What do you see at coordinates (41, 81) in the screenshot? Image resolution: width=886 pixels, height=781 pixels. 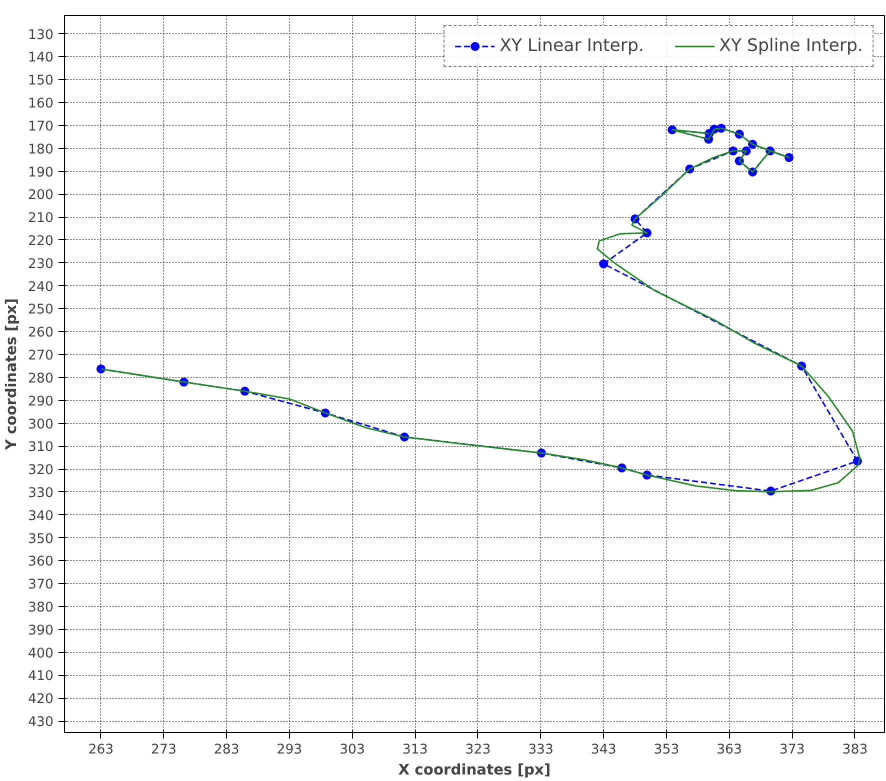 I see `y-tick-label: 150` at bounding box center [41, 81].